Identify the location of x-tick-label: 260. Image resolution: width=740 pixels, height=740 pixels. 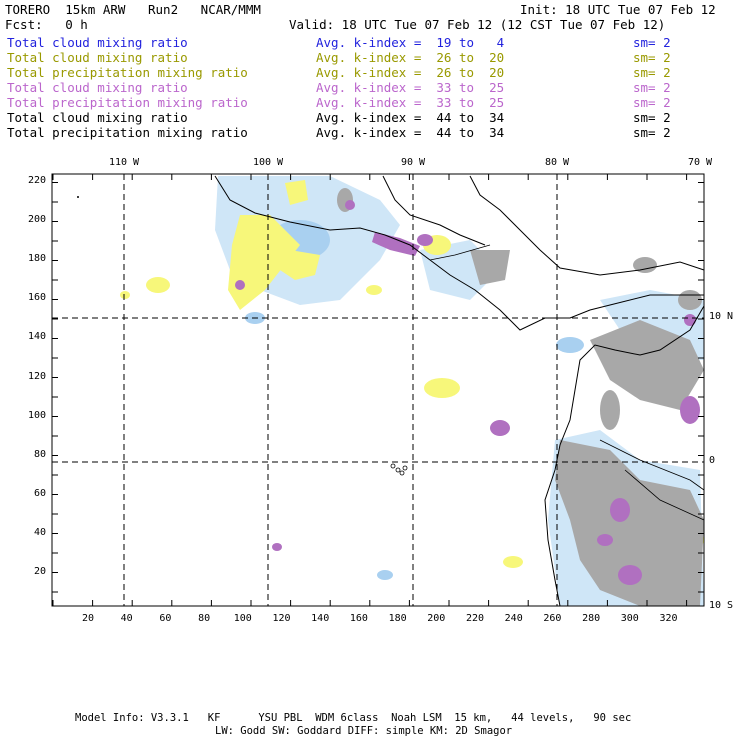
(552, 618).